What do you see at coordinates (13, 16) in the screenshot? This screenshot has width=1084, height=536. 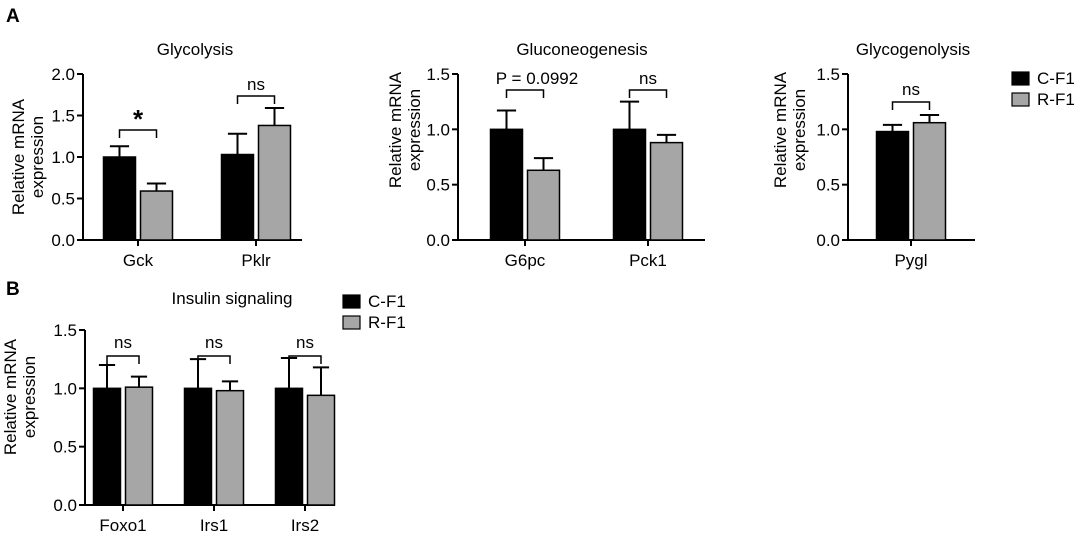 I see `panel-label-a: A` at bounding box center [13, 16].